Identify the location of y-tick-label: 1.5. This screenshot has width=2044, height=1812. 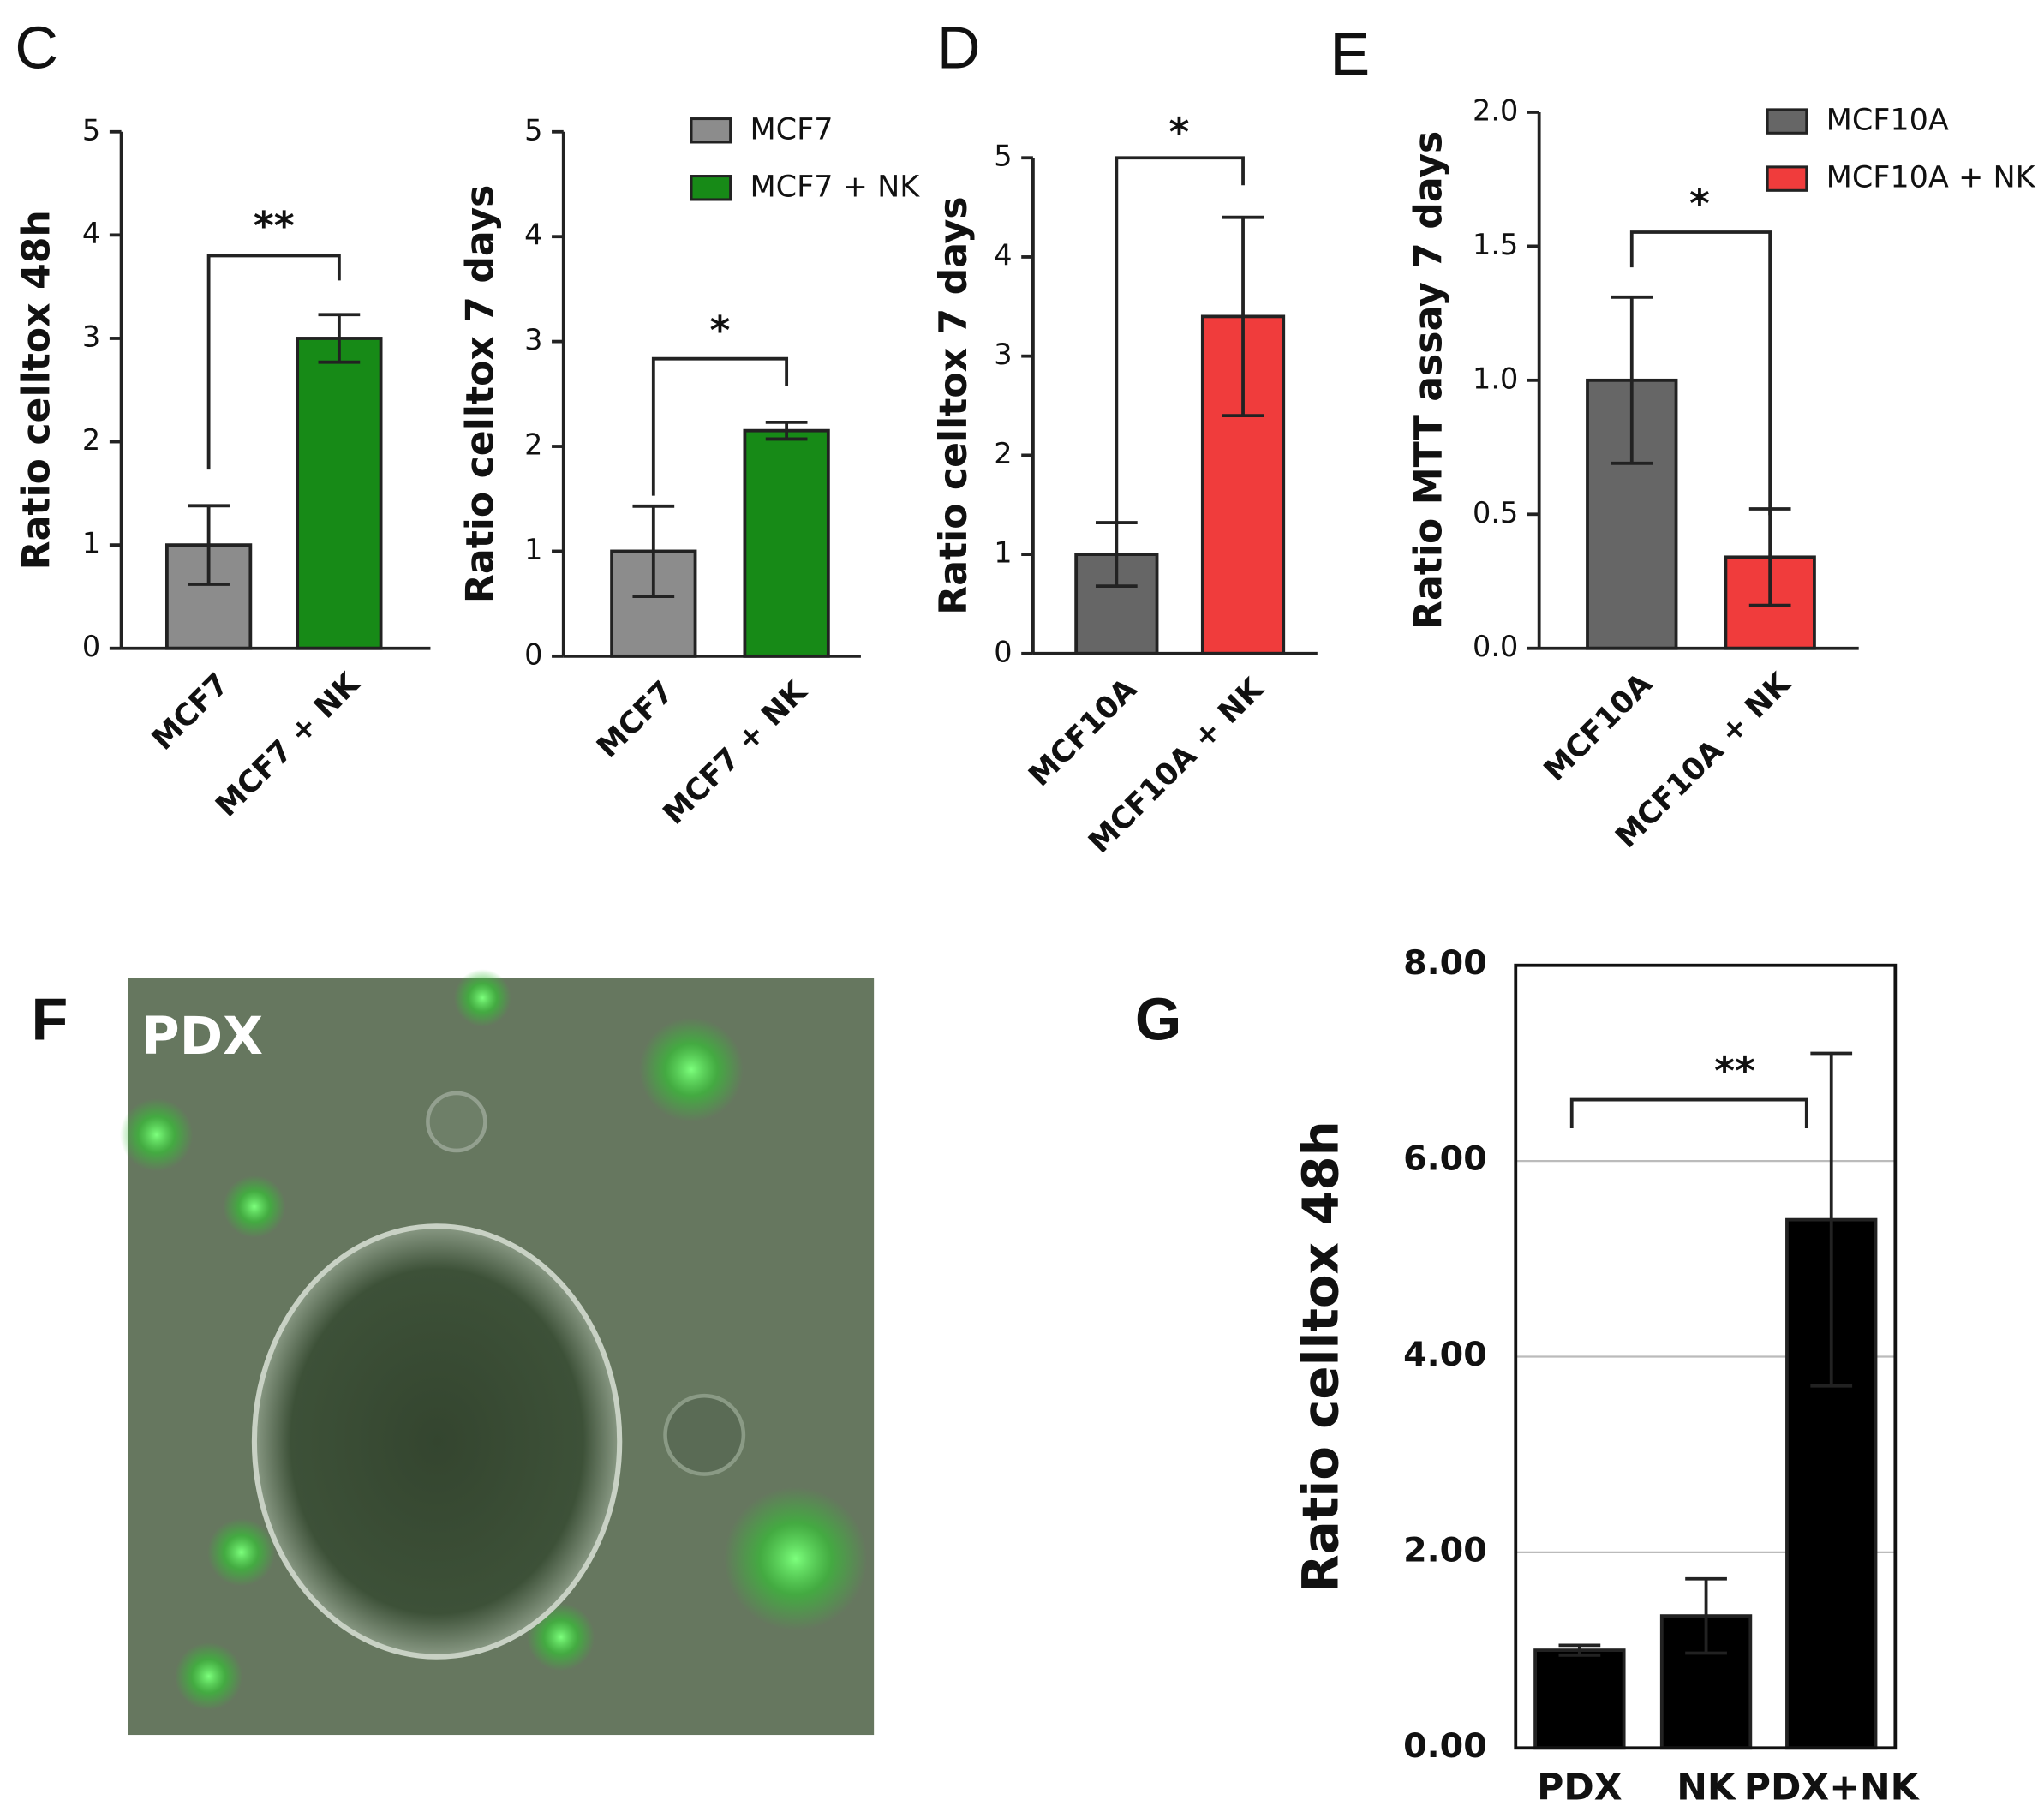
(1495, 244).